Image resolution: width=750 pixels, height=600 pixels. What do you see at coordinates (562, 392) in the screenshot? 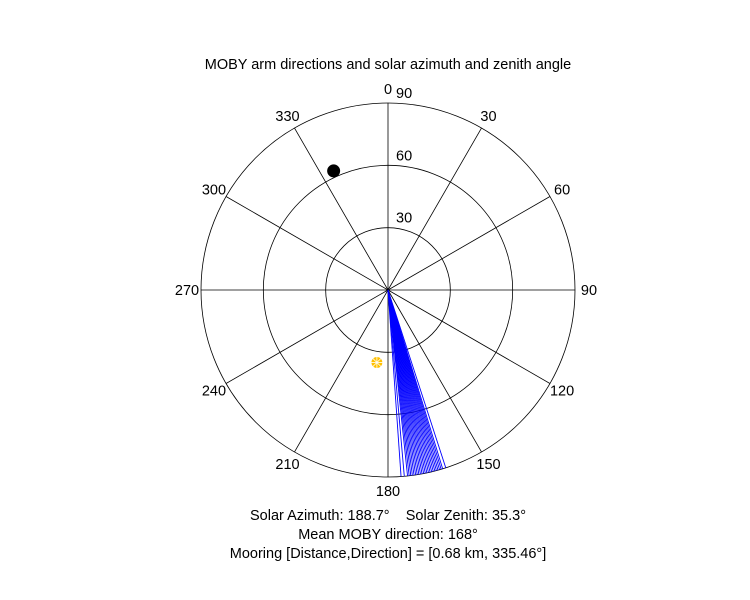
I see `theta-tick-label-120: 120` at bounding box center [562, 392].